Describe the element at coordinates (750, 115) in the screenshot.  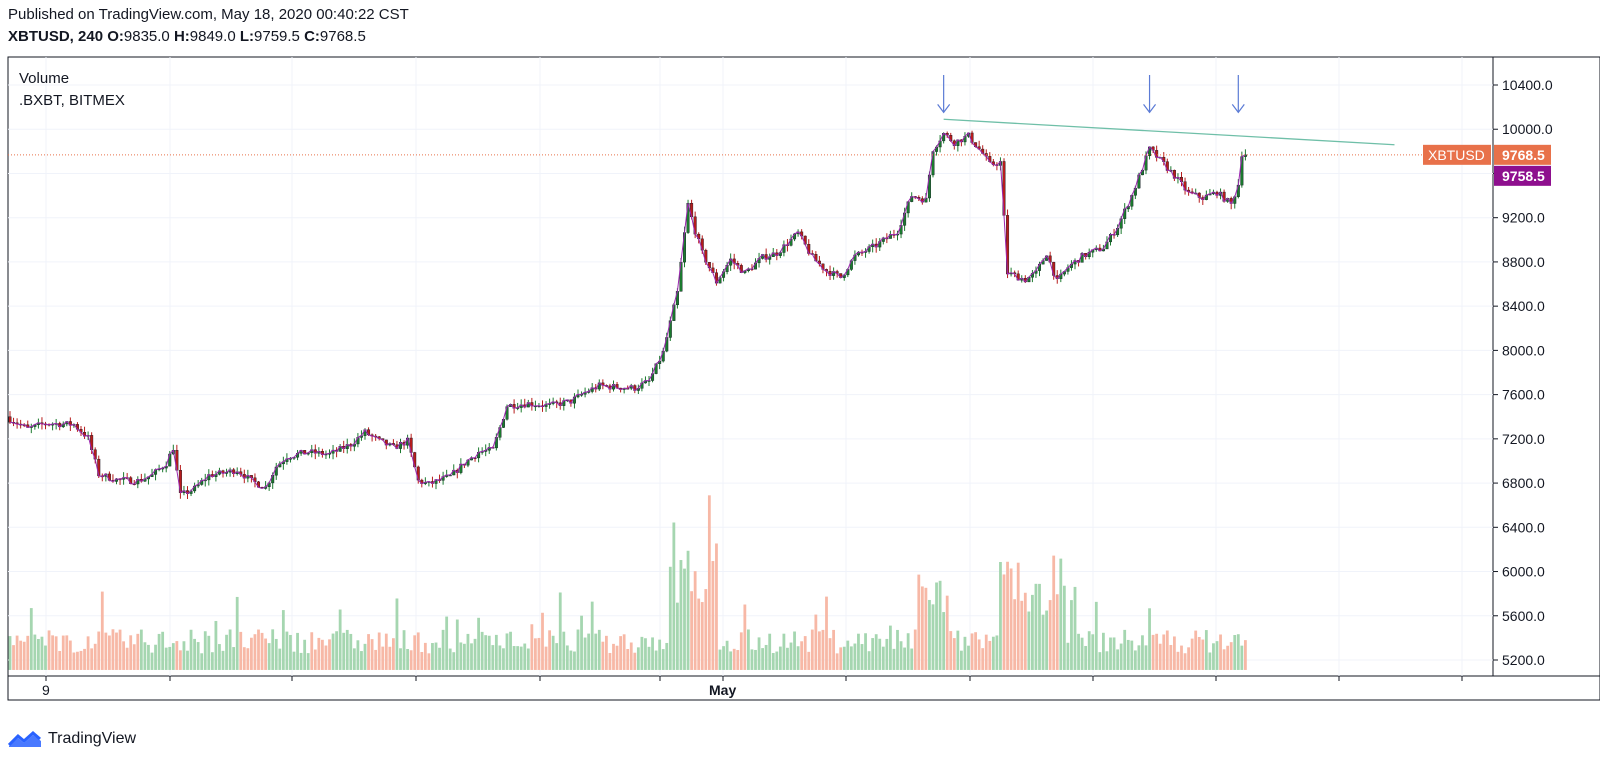
I see `annotations` at that location.